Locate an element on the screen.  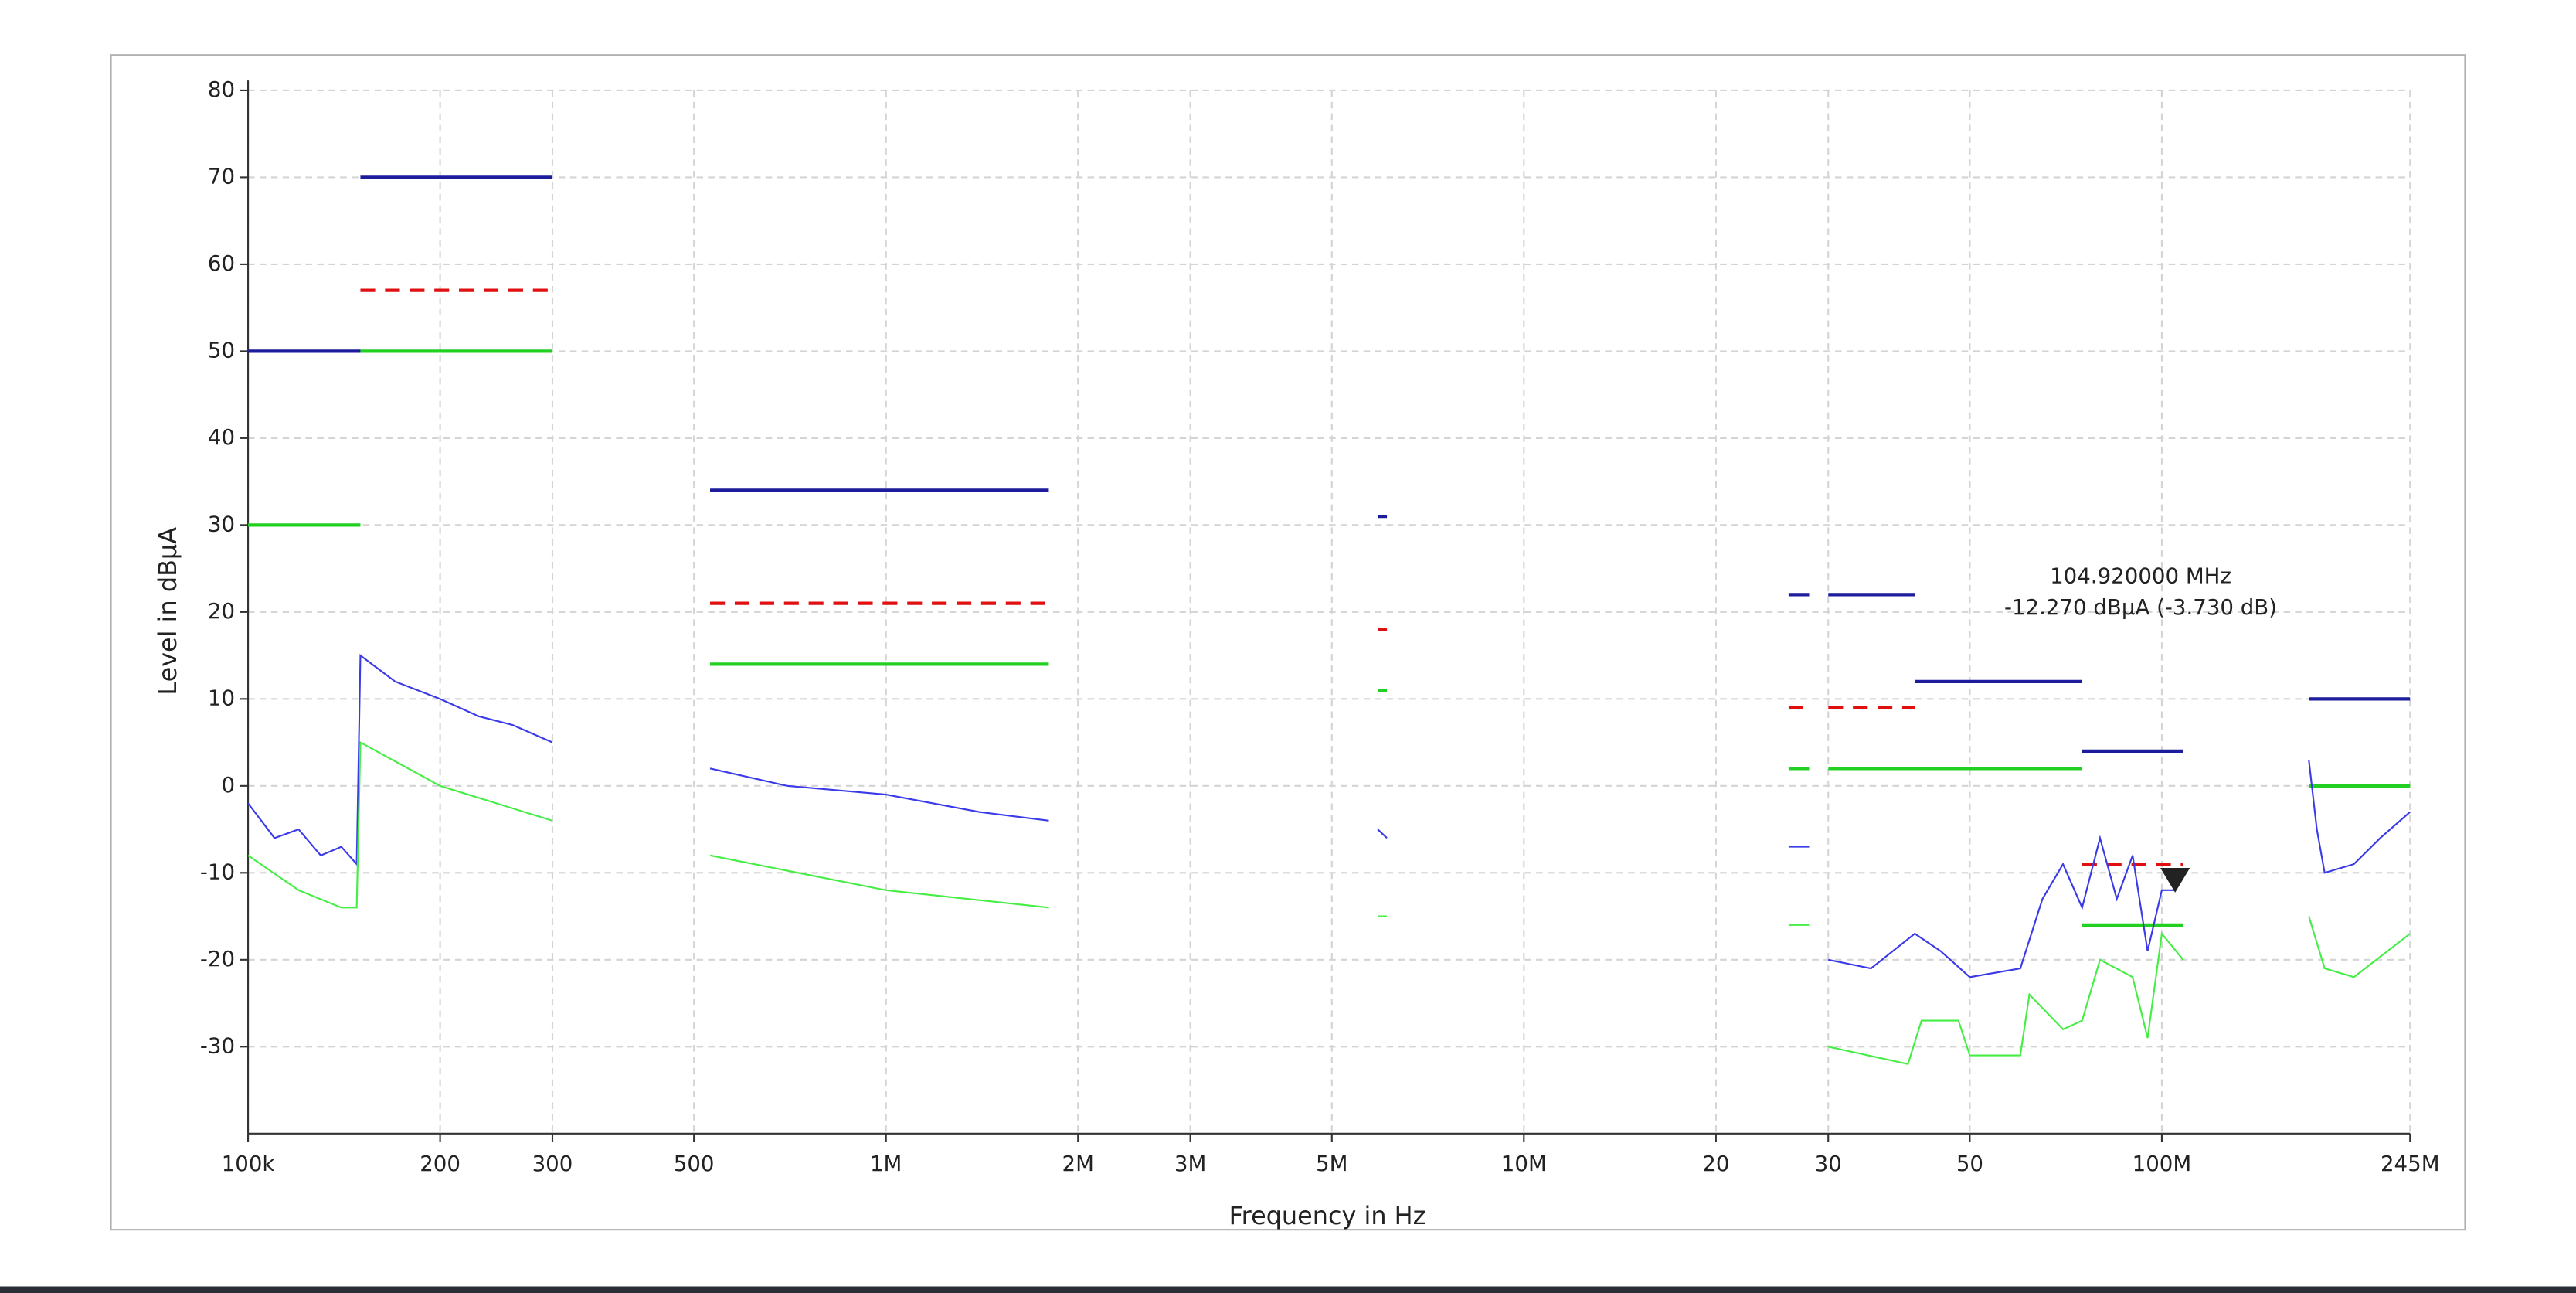
x-tick-label: 30 is located at coordinates (1828, 1163).